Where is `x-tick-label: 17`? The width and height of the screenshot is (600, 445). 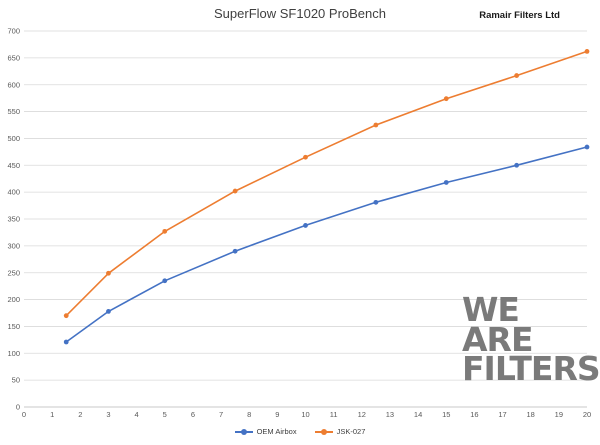
x-tick-label: 17 is located at coordinates (502, 414).